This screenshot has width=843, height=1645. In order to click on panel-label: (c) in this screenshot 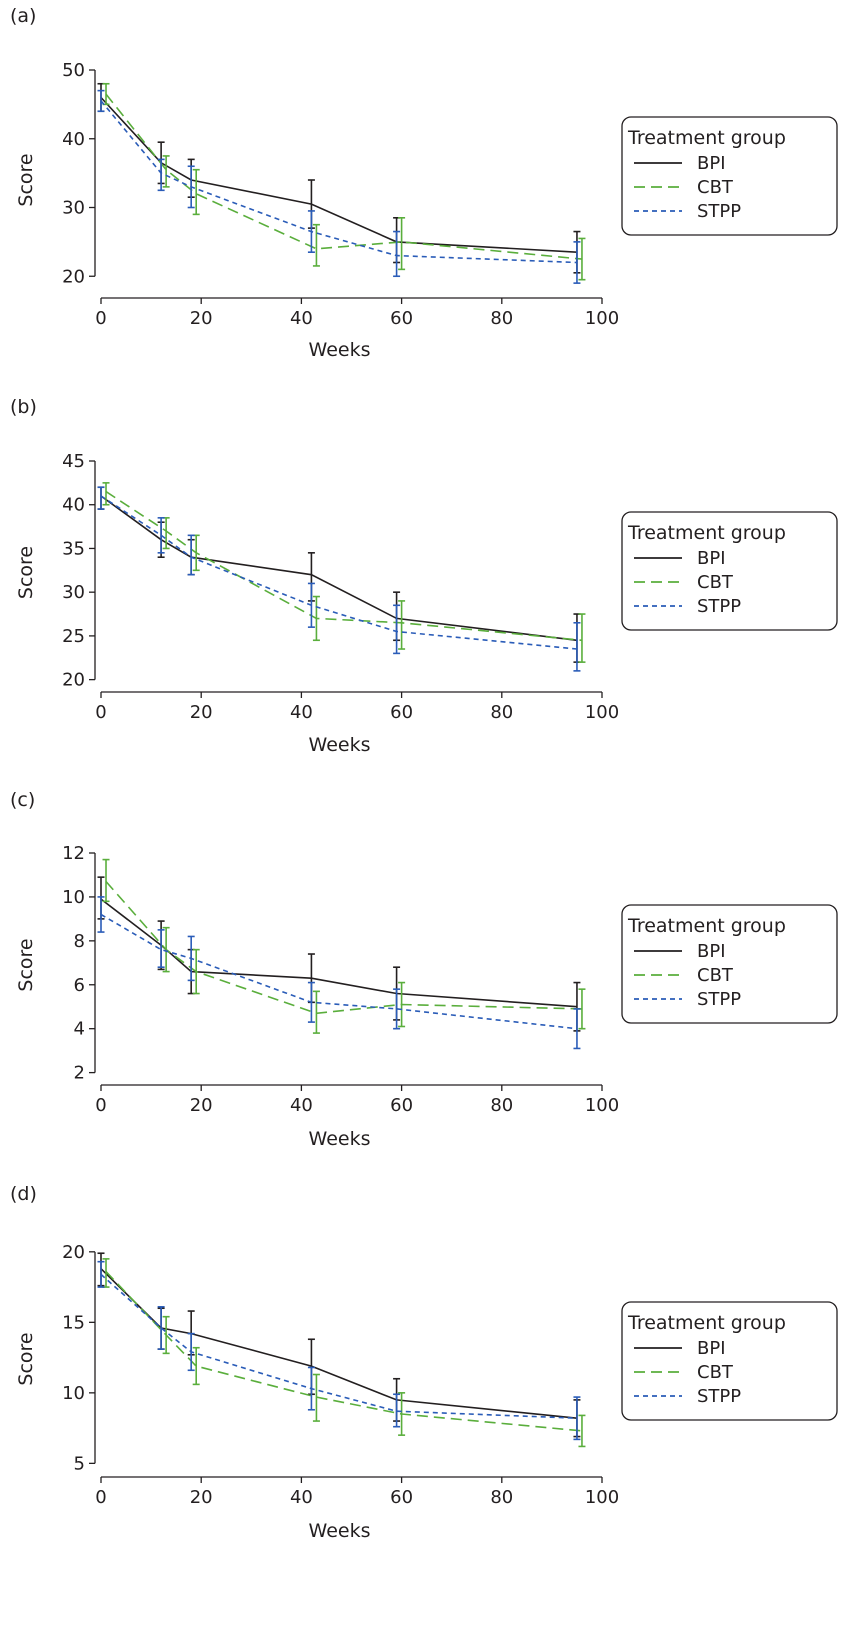, I will do `click(22, 800)`.